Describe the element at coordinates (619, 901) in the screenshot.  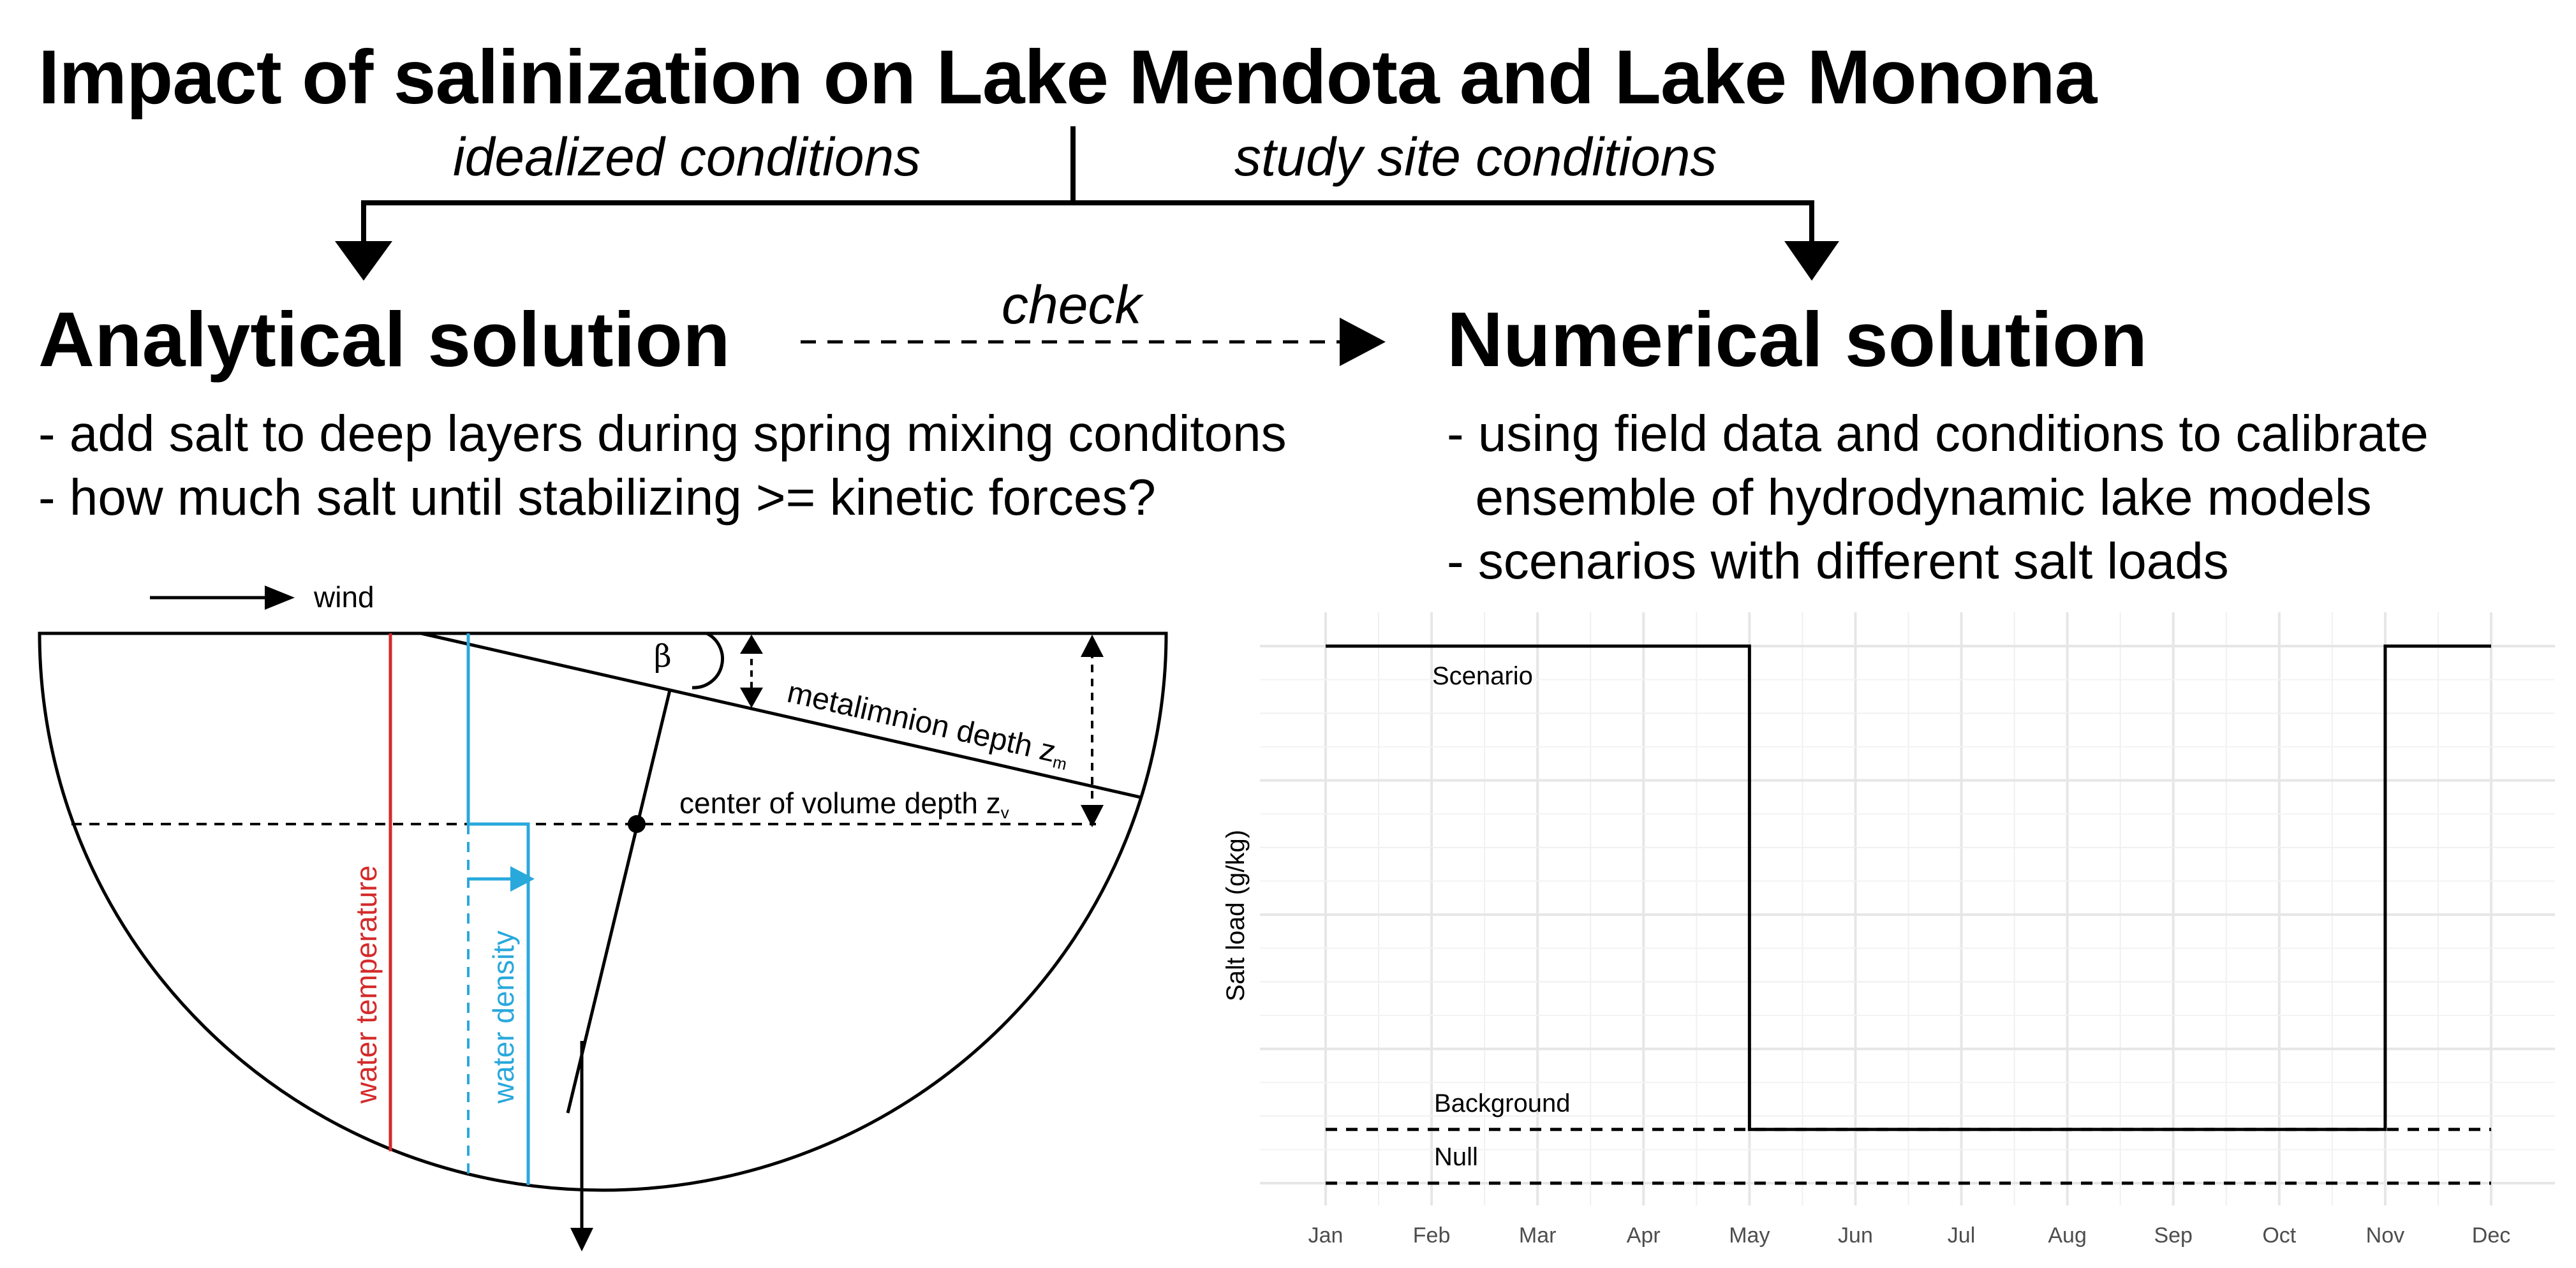
I see `tilted-axis-line` at that location.